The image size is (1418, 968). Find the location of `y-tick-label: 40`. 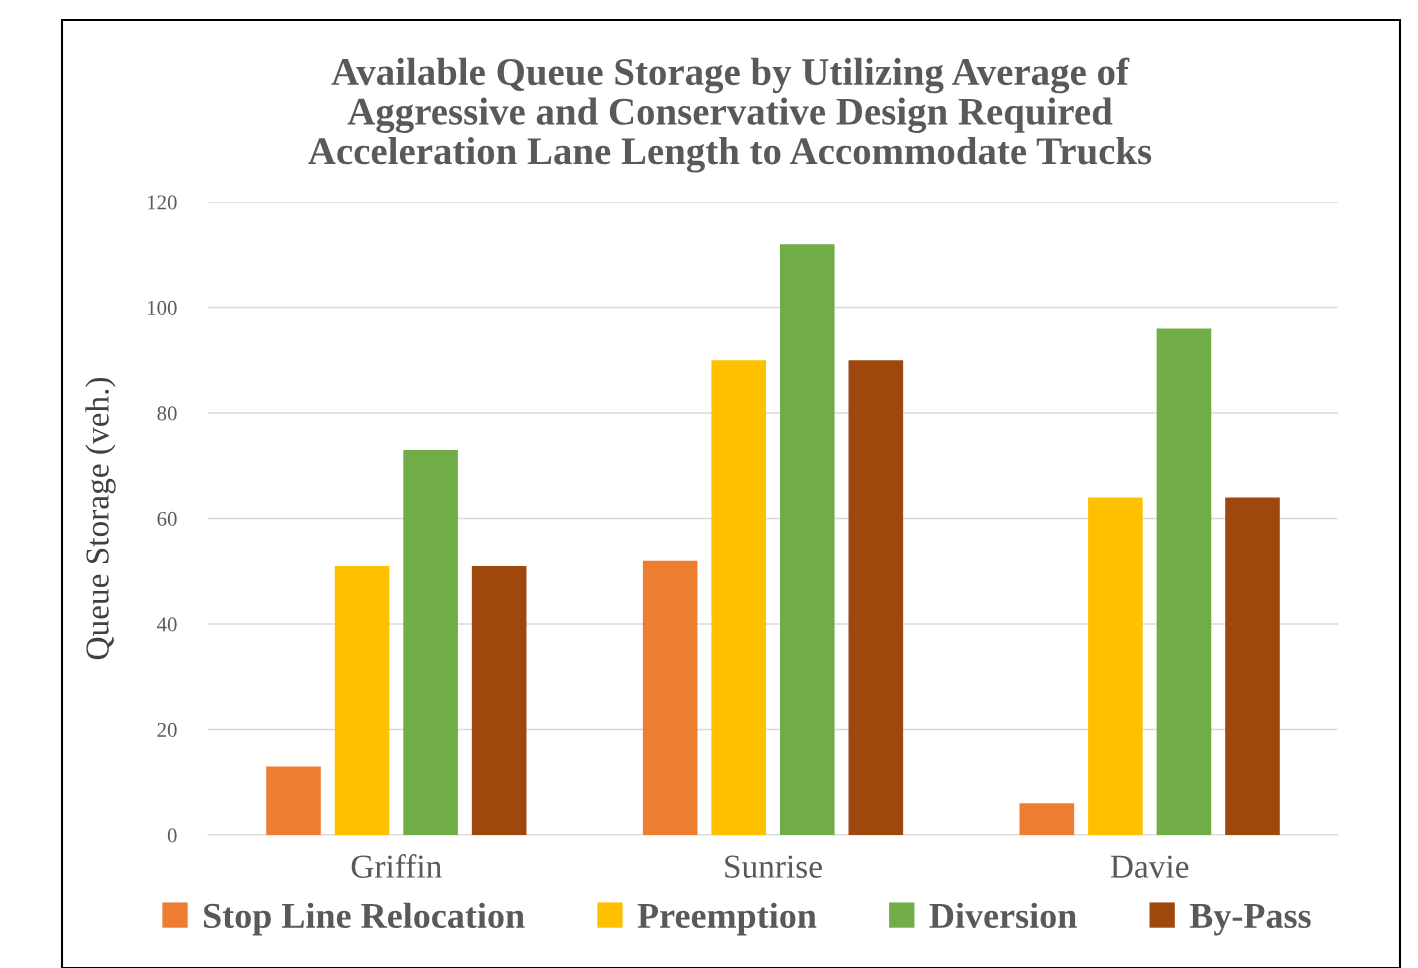

y-tick-label: 40 is located at coordinates (167, 624).